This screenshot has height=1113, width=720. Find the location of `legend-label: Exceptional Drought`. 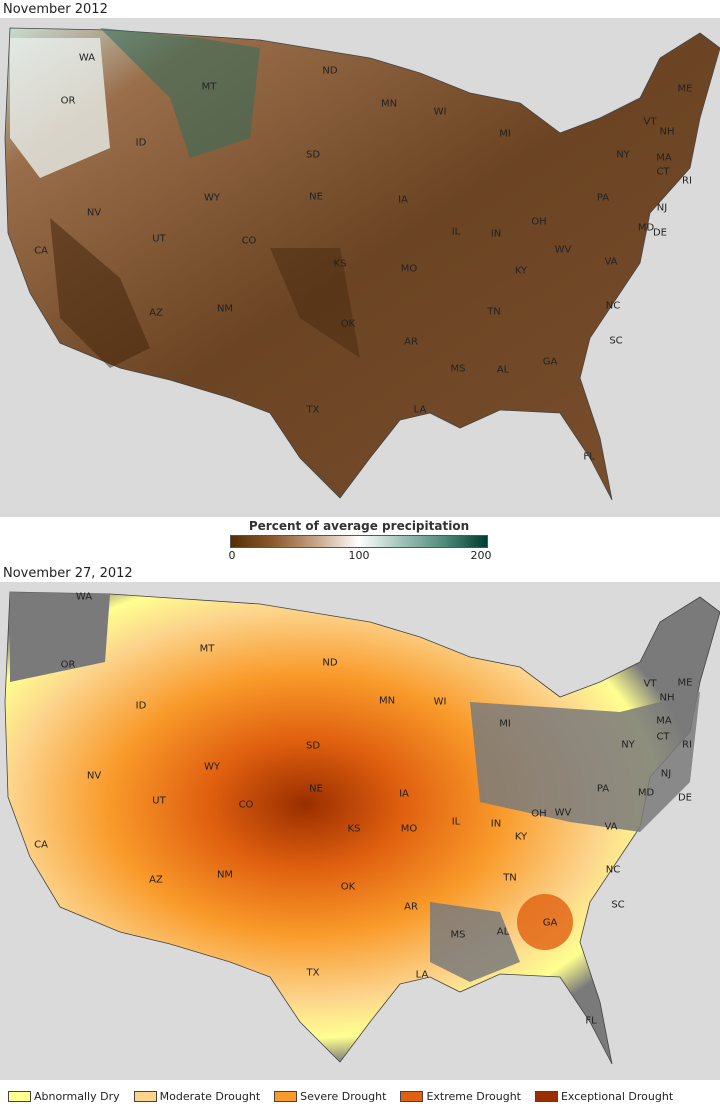

legend-label: Exceptional Drought is located at coordinates (617, 1096).